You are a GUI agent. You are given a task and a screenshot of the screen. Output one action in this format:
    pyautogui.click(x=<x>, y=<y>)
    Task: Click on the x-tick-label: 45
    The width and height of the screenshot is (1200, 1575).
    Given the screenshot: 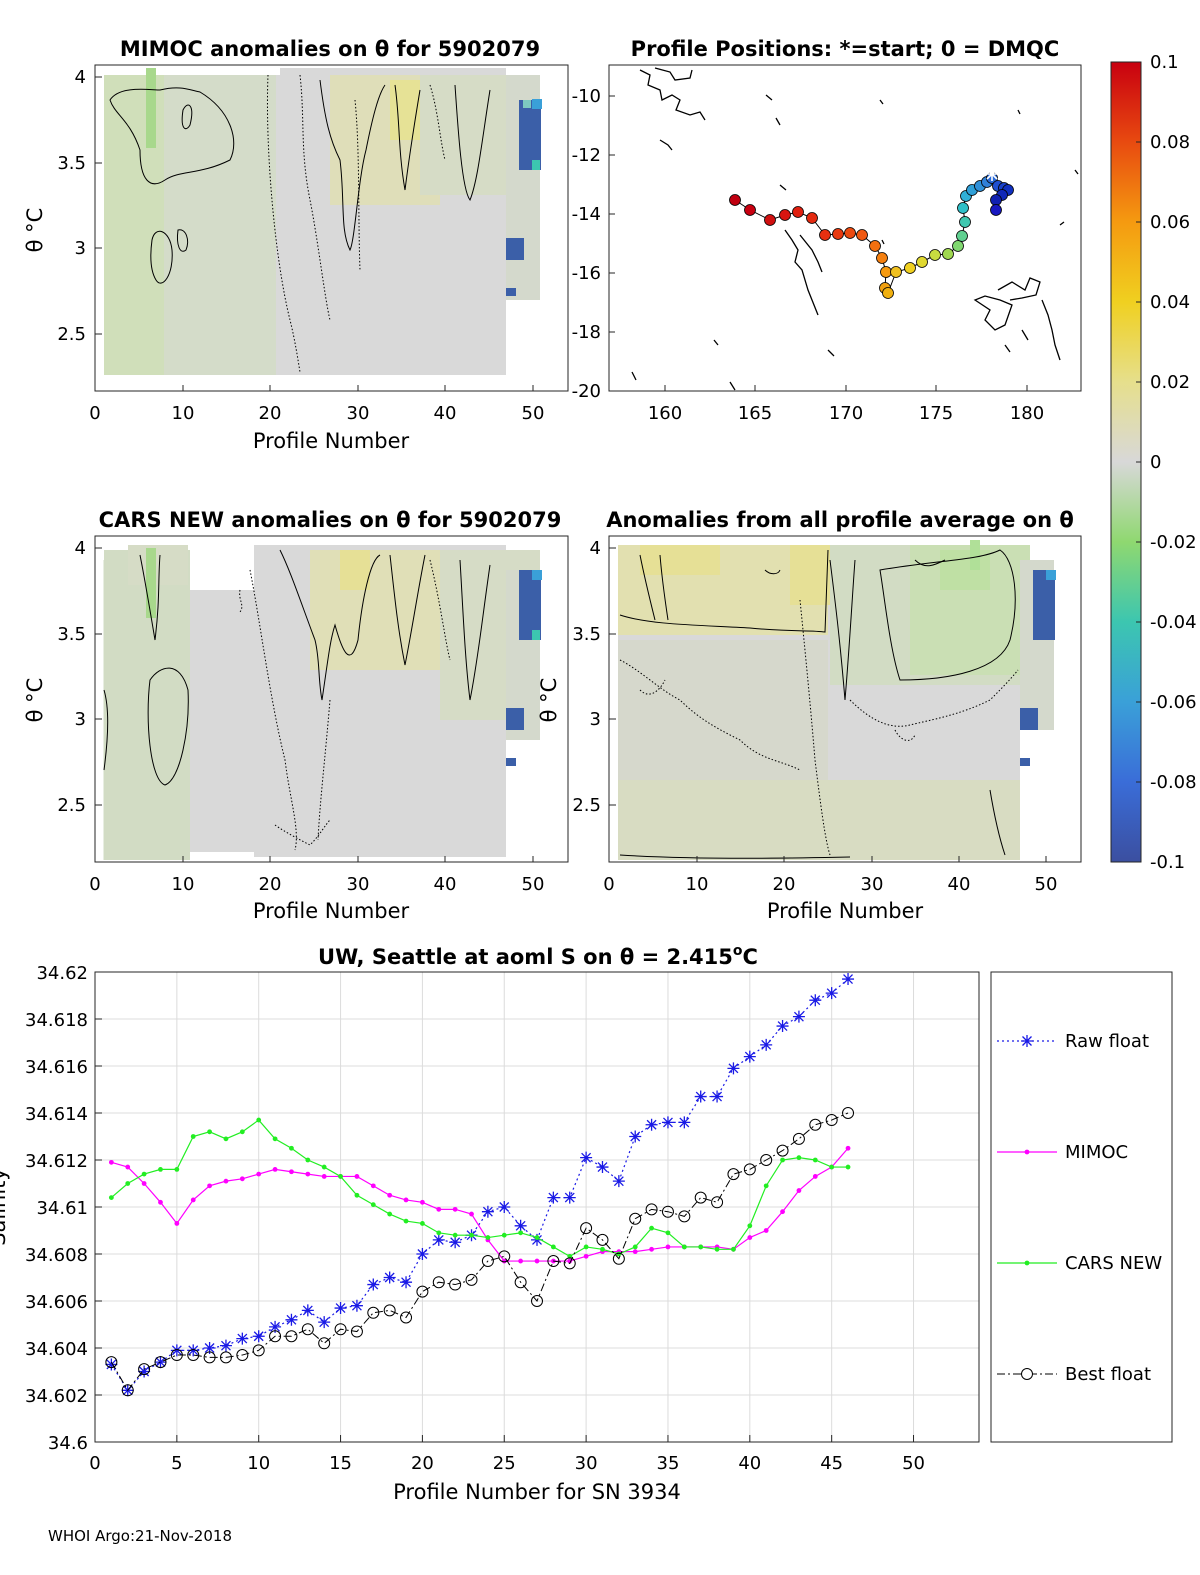 What is the action you would take?
    pyautogui.click(x=831, y=1463)
    